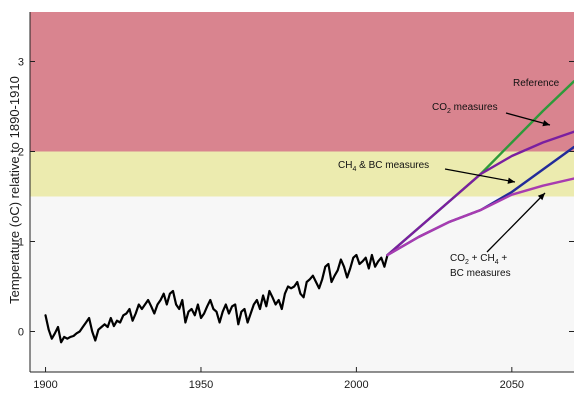 The image size is (574, 397). I want to click on y-axis-label: Temperature (oC) relative to 1890-1910, so click(14, 190).